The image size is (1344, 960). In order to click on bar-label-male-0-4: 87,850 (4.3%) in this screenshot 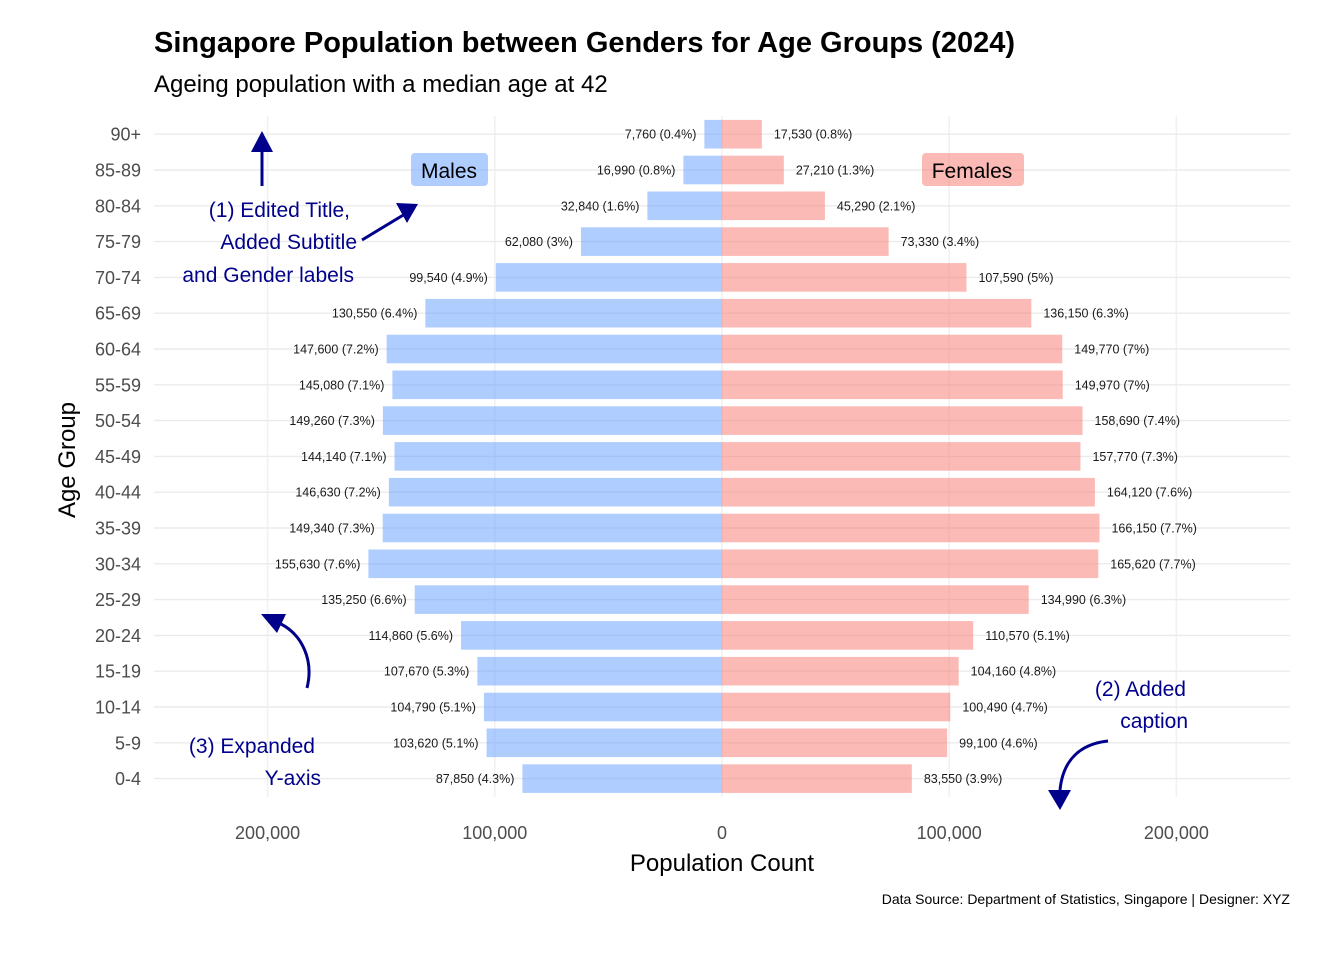, I will do `click(475, 779)`.